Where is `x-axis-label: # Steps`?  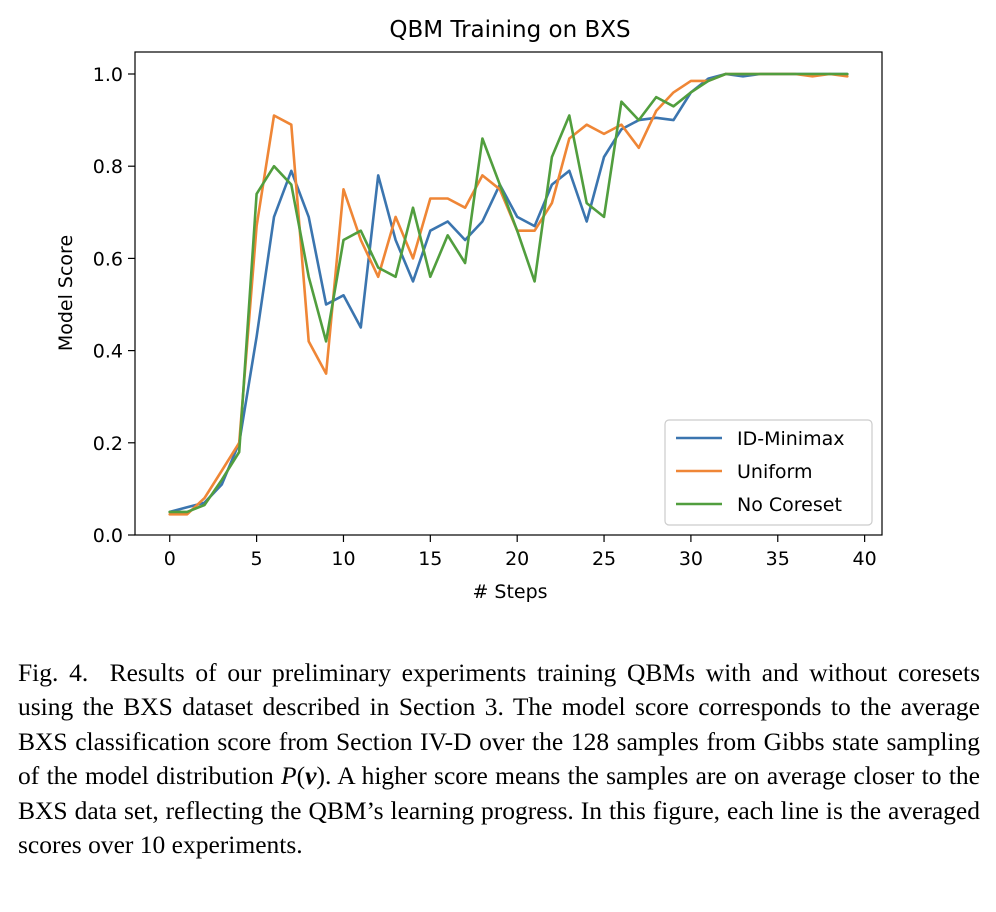
x-axis-label: # Steps is located at coordinates (509, 592).